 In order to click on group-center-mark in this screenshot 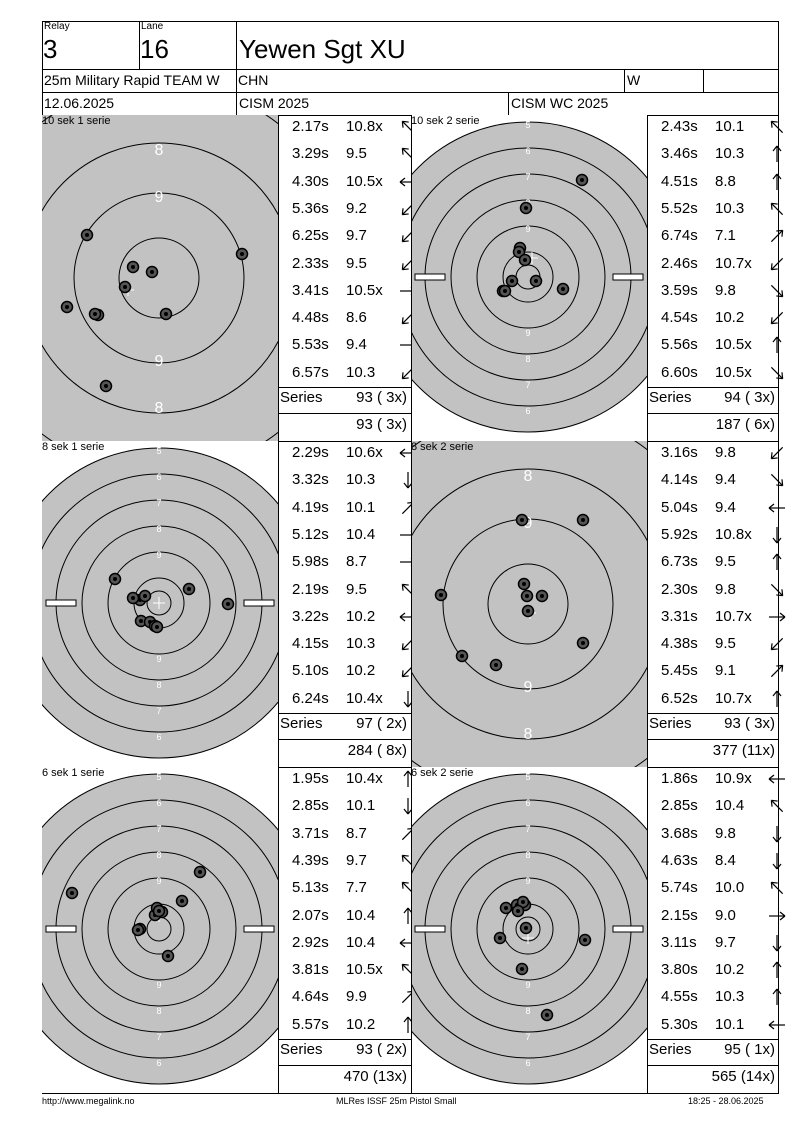, I will do `click(159, 603)`.